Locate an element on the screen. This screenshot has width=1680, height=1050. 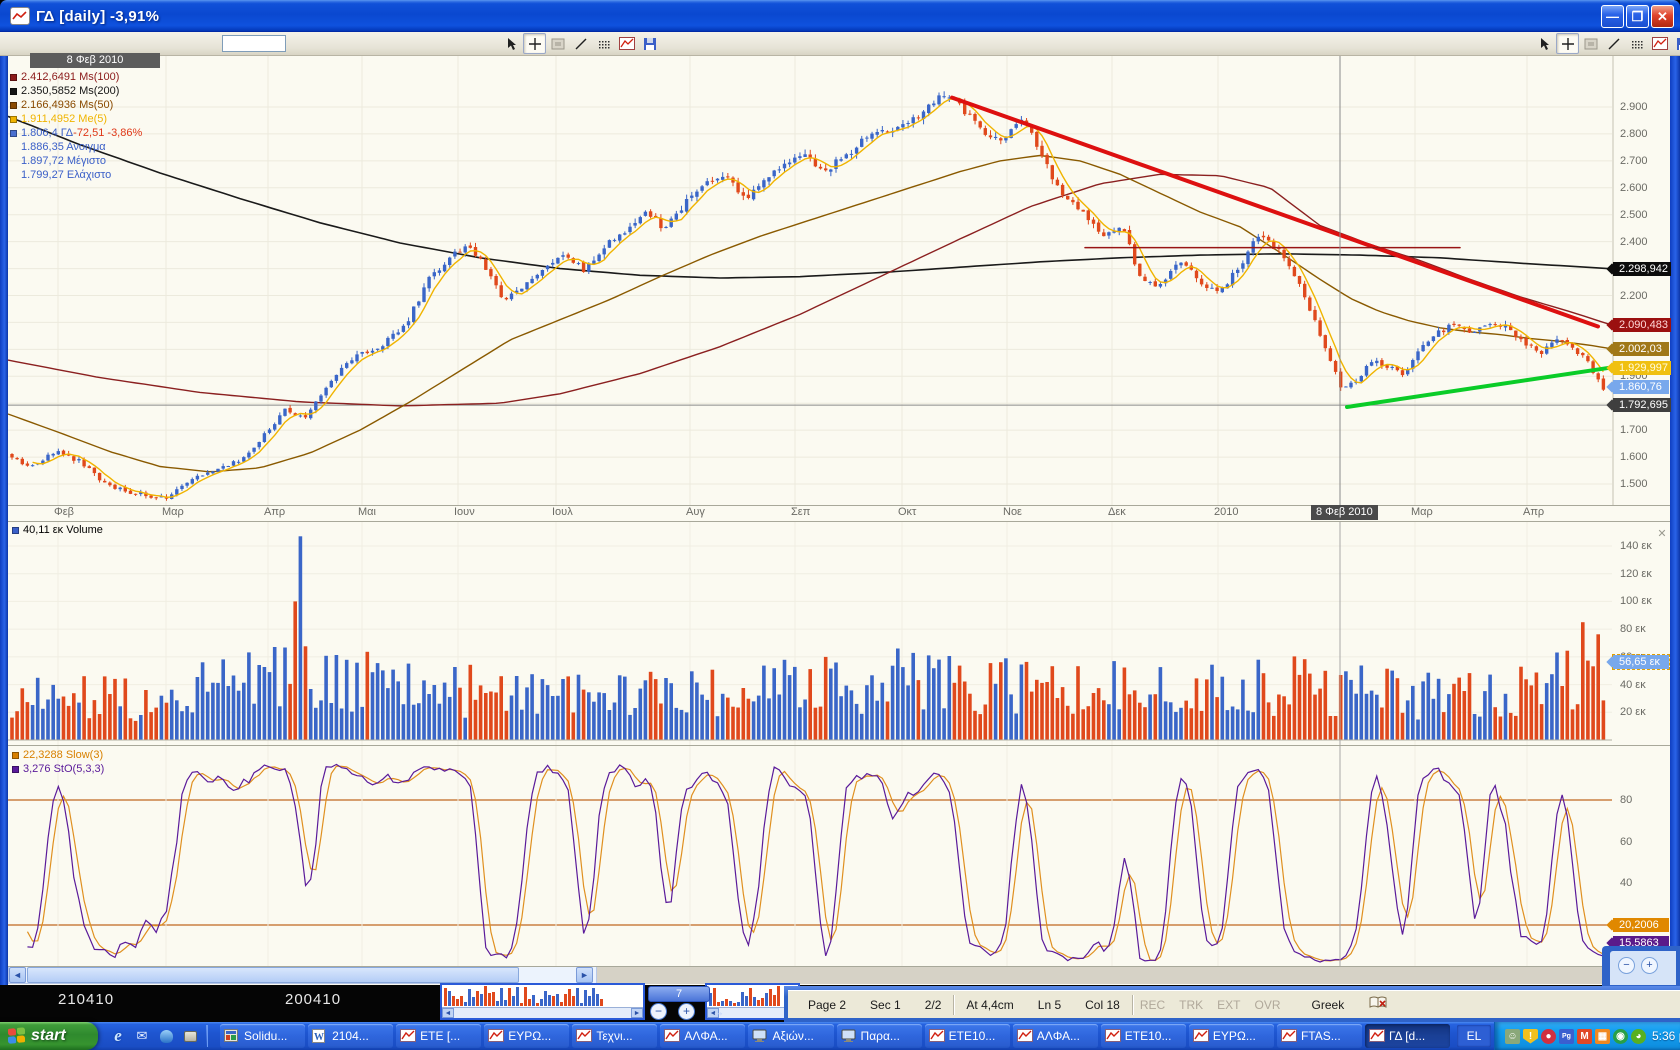
x-axis-month-label: Οκτ is located at coordinates (907, 512).